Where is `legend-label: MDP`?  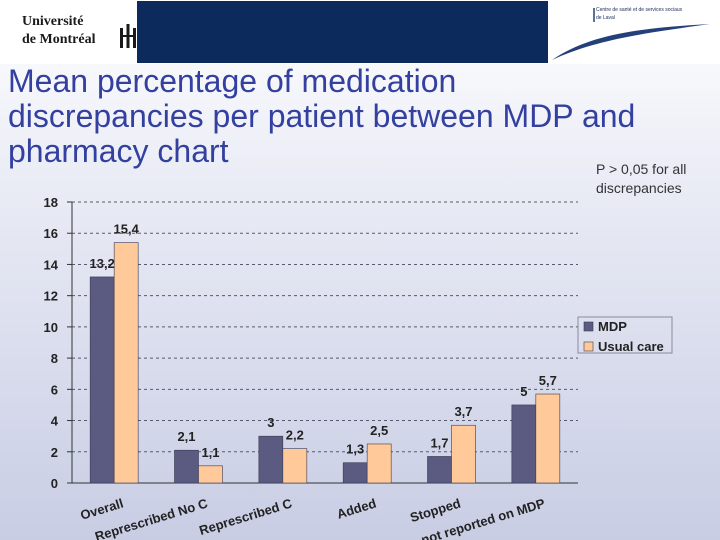 legend-label: MDP is located at coordinates (612, 326).